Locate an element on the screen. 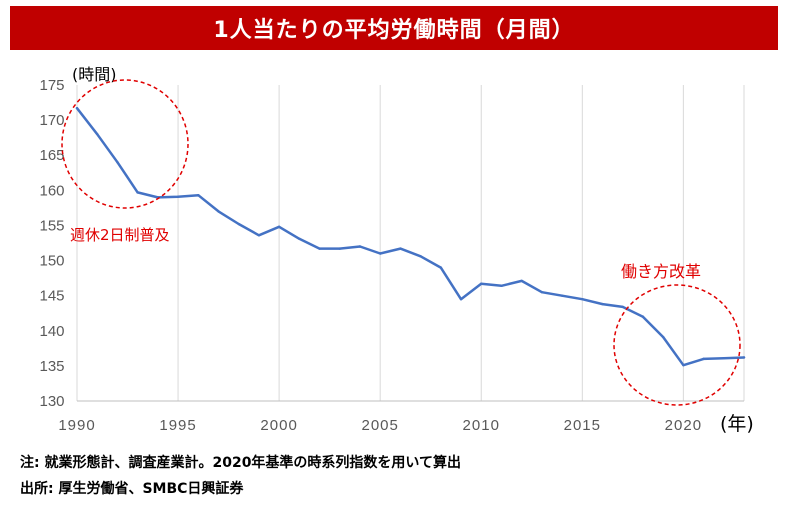  y-tick-label: 155 is located at coordinates (51, 225).